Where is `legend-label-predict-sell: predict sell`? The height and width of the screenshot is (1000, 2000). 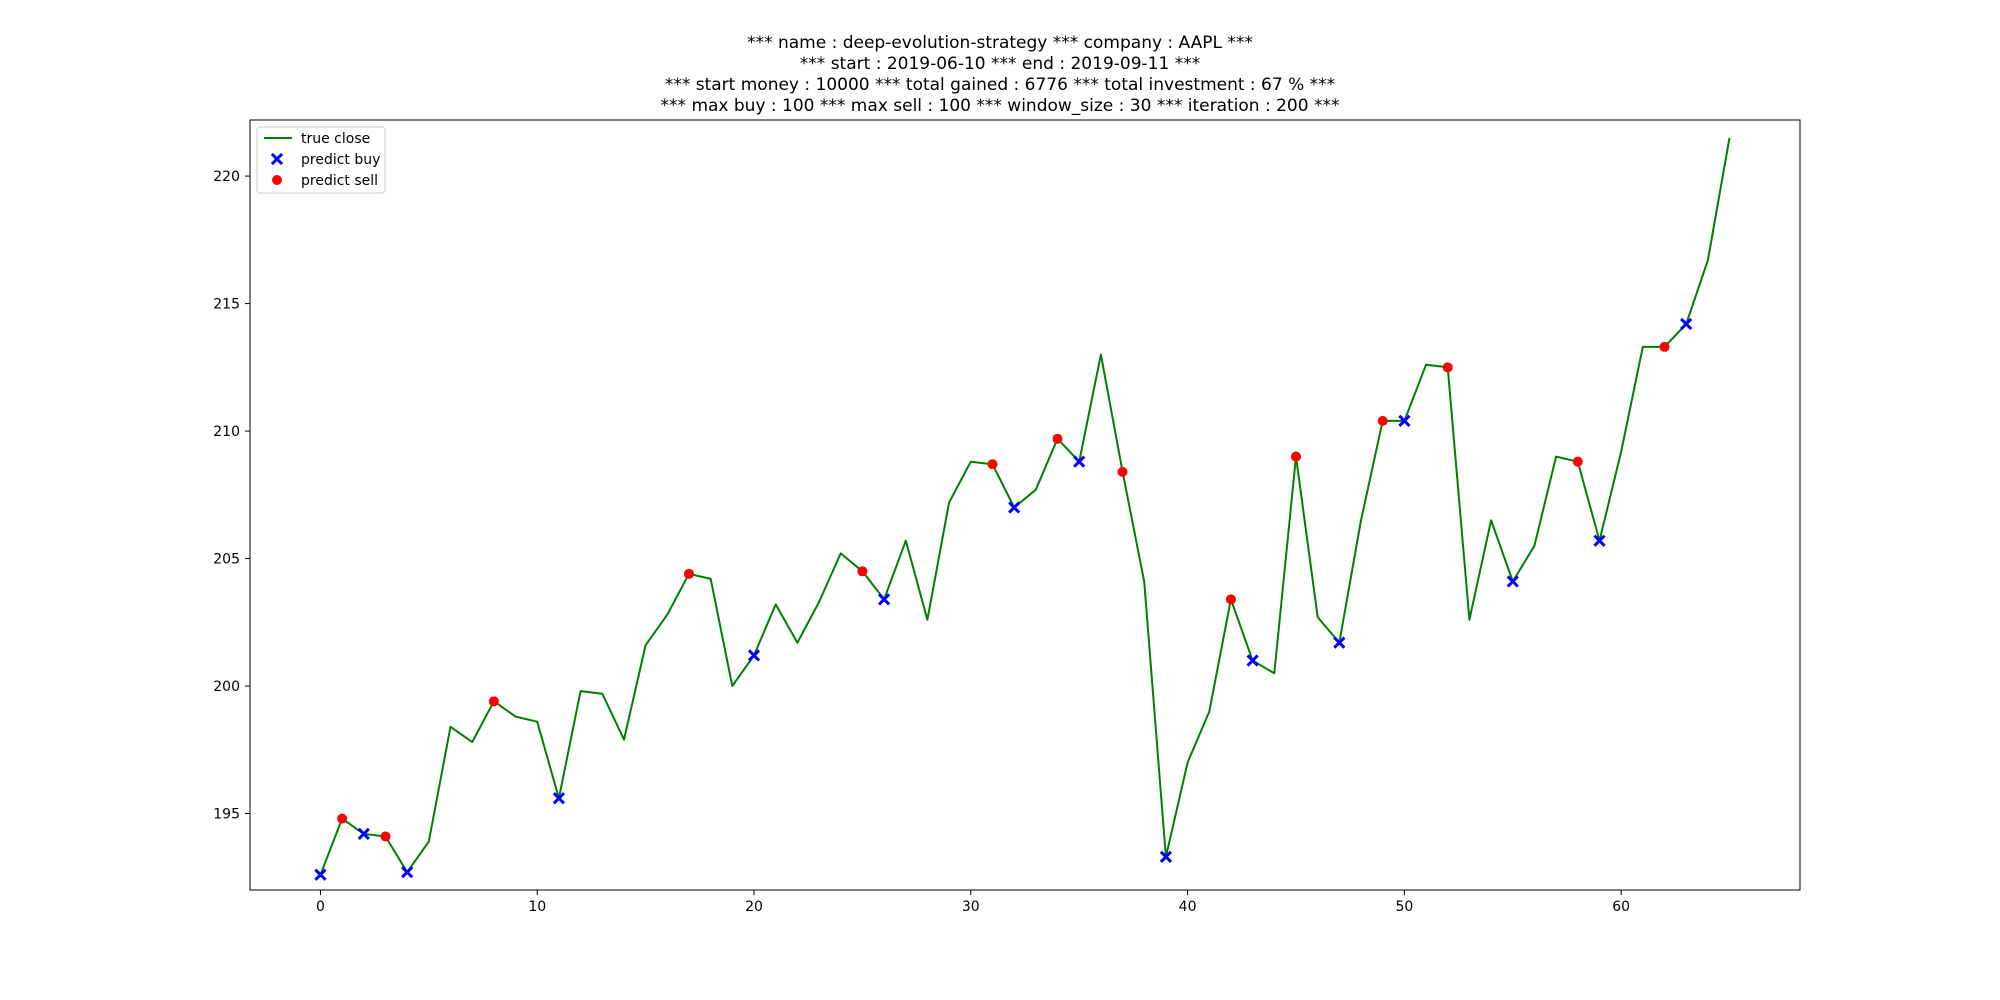 legend-label-predict-sell: predict sell is located at coordinates (339, 181).